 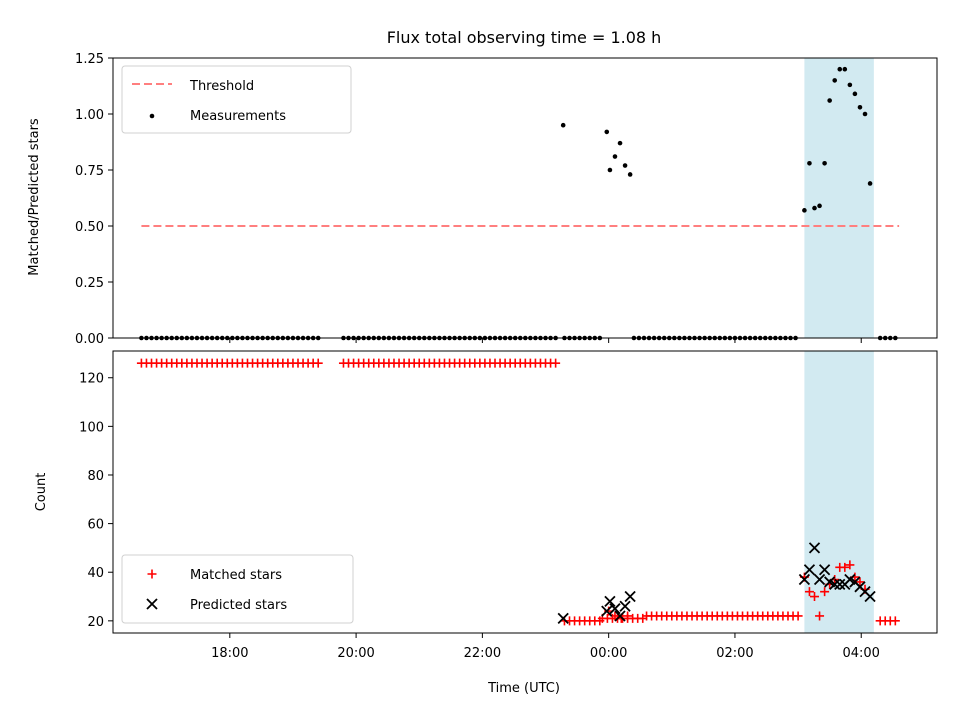 I want to click on highlight-span, so click(x=839, y=198).